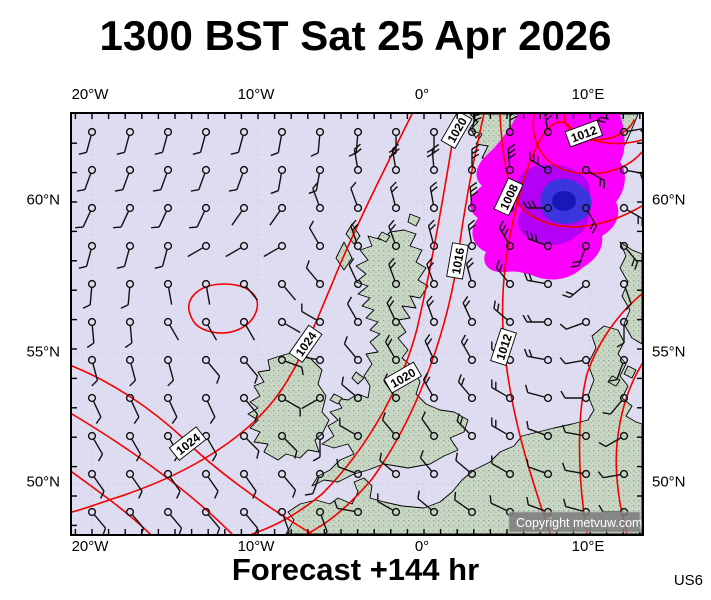 Image resolution: width=711 pixels, height=600 pixels. Describe the element at coordinates (256, 546) in the screenshot. I see `lon-label-bottom: 10°W` at that location.